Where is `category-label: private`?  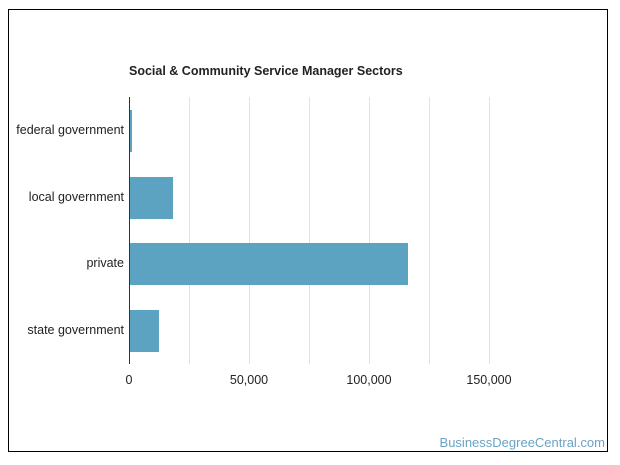
category-label: private is located at coordinates (105, 263).